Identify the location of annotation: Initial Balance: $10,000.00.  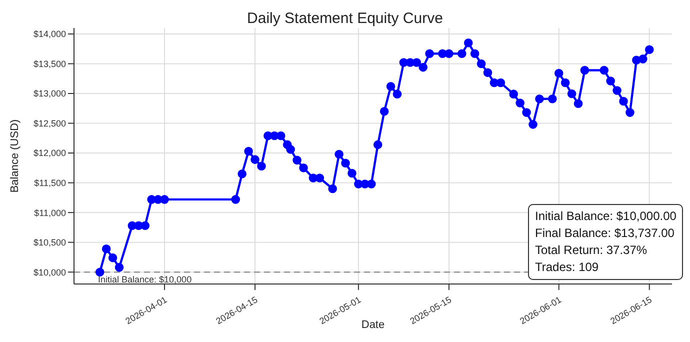
(605, 216).